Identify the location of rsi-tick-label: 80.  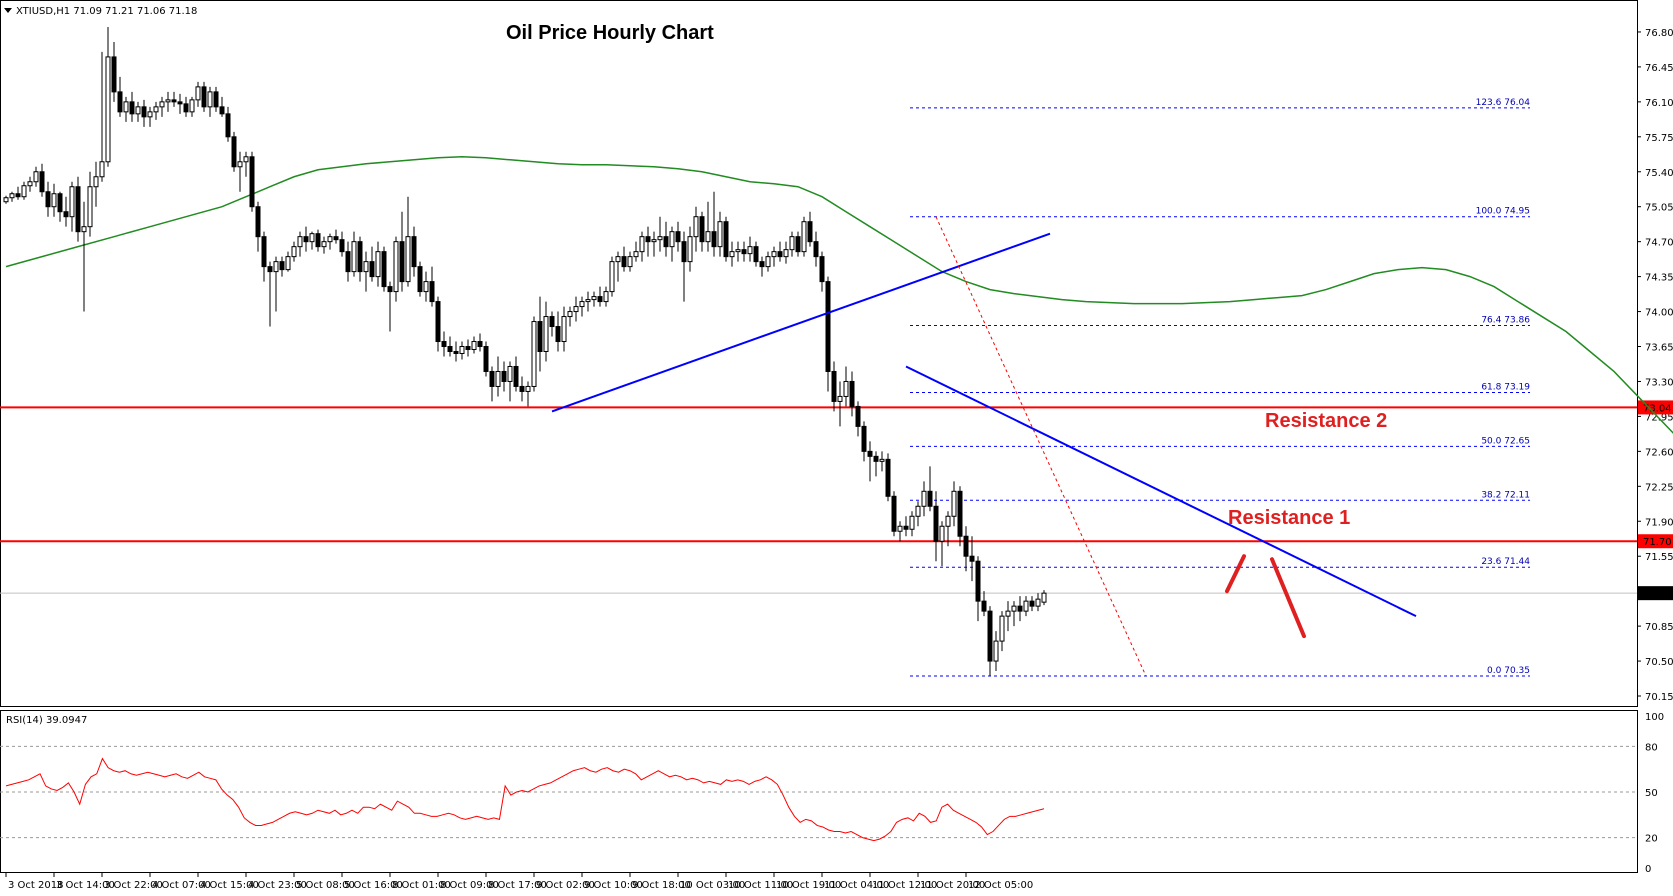
(1651, 747).